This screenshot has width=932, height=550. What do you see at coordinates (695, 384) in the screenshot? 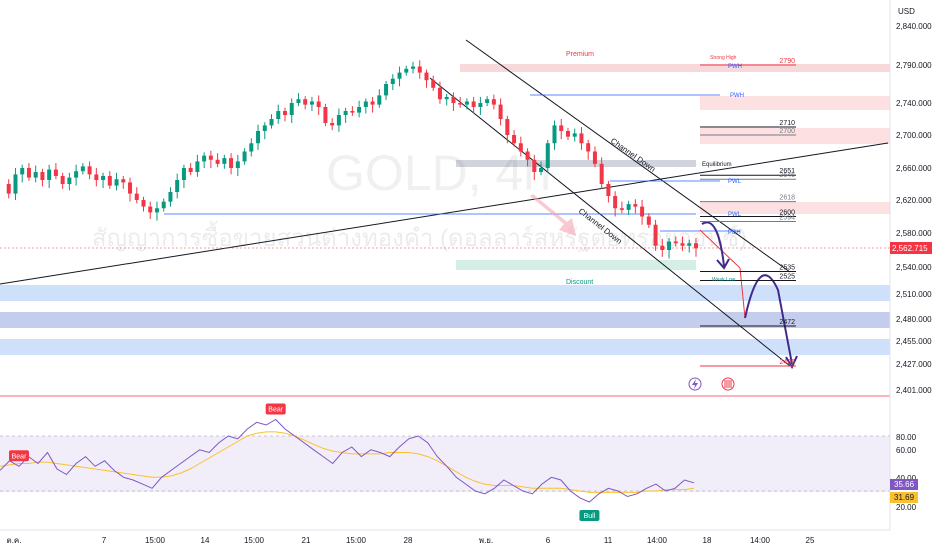
I see `event-flash-icon` at bounding box center [695, 384].